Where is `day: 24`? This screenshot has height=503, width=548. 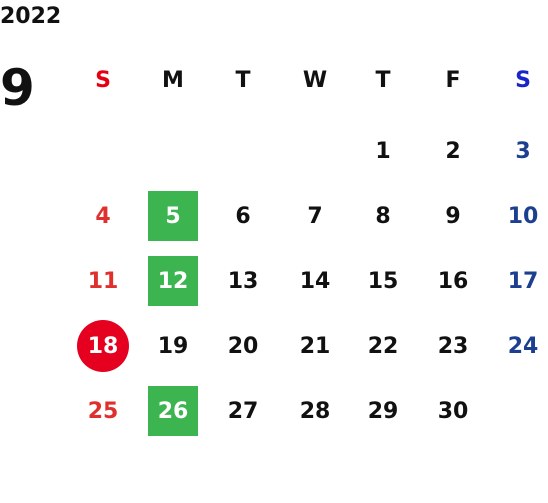
day: 24 is located at coordinates (523, 346).